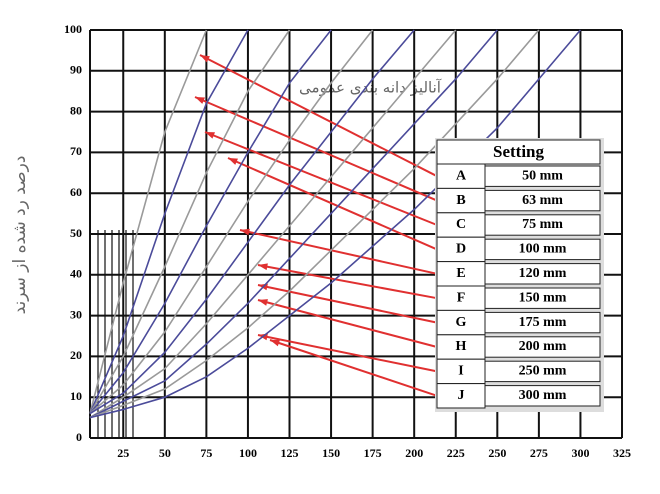  I want to click on table-value: 120 mm, so click(543, 273).